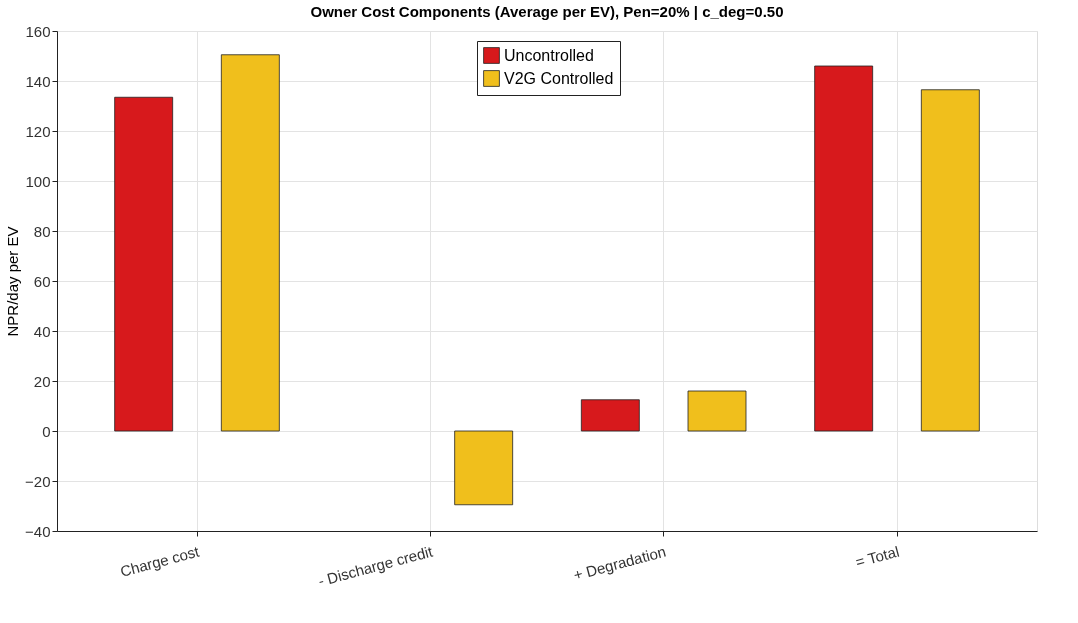 The image size is (1078, 623). Describe the element at coordinates (46, 431) in the screenshot. I see `y-tick-label: 0` at that location.